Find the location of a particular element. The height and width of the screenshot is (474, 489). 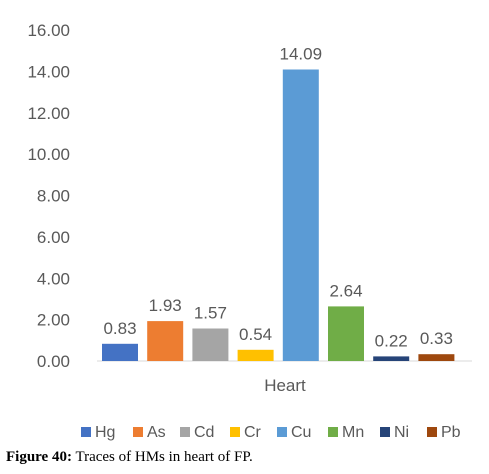

y-axis: 0.00 2.00 4.00 6.00 8.00 10.00 12.00 14.00 16.00 is located at coordinates (48, 196).